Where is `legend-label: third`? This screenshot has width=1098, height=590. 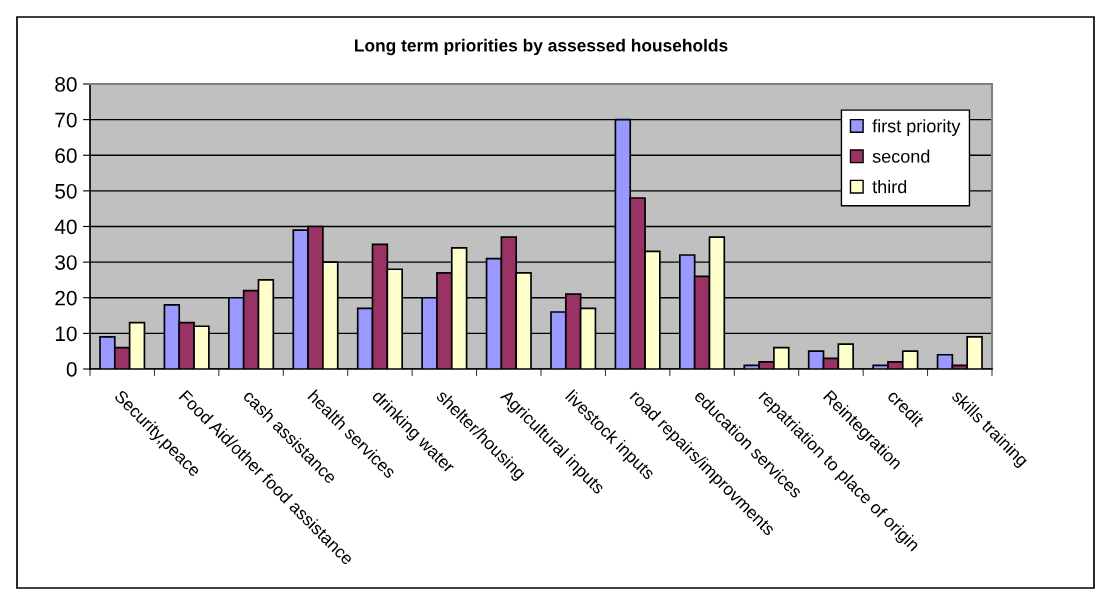 legend-label: third is located at coordinates (889, 186).